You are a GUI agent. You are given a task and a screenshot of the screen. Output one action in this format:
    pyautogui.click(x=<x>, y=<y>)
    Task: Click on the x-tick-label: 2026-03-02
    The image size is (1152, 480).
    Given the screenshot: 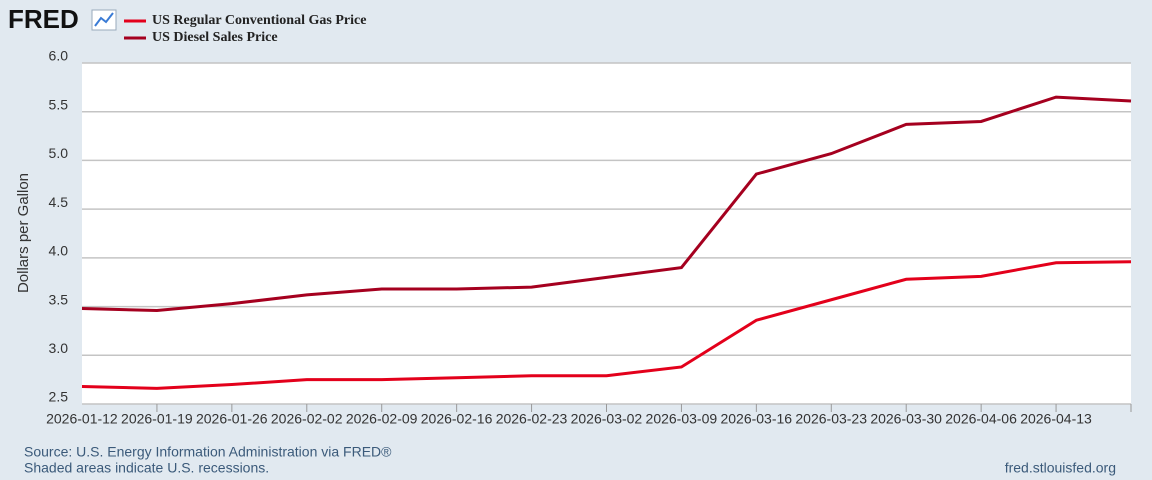 What is the action you would take?
    pyautogui.click(x=607, y=419)
    